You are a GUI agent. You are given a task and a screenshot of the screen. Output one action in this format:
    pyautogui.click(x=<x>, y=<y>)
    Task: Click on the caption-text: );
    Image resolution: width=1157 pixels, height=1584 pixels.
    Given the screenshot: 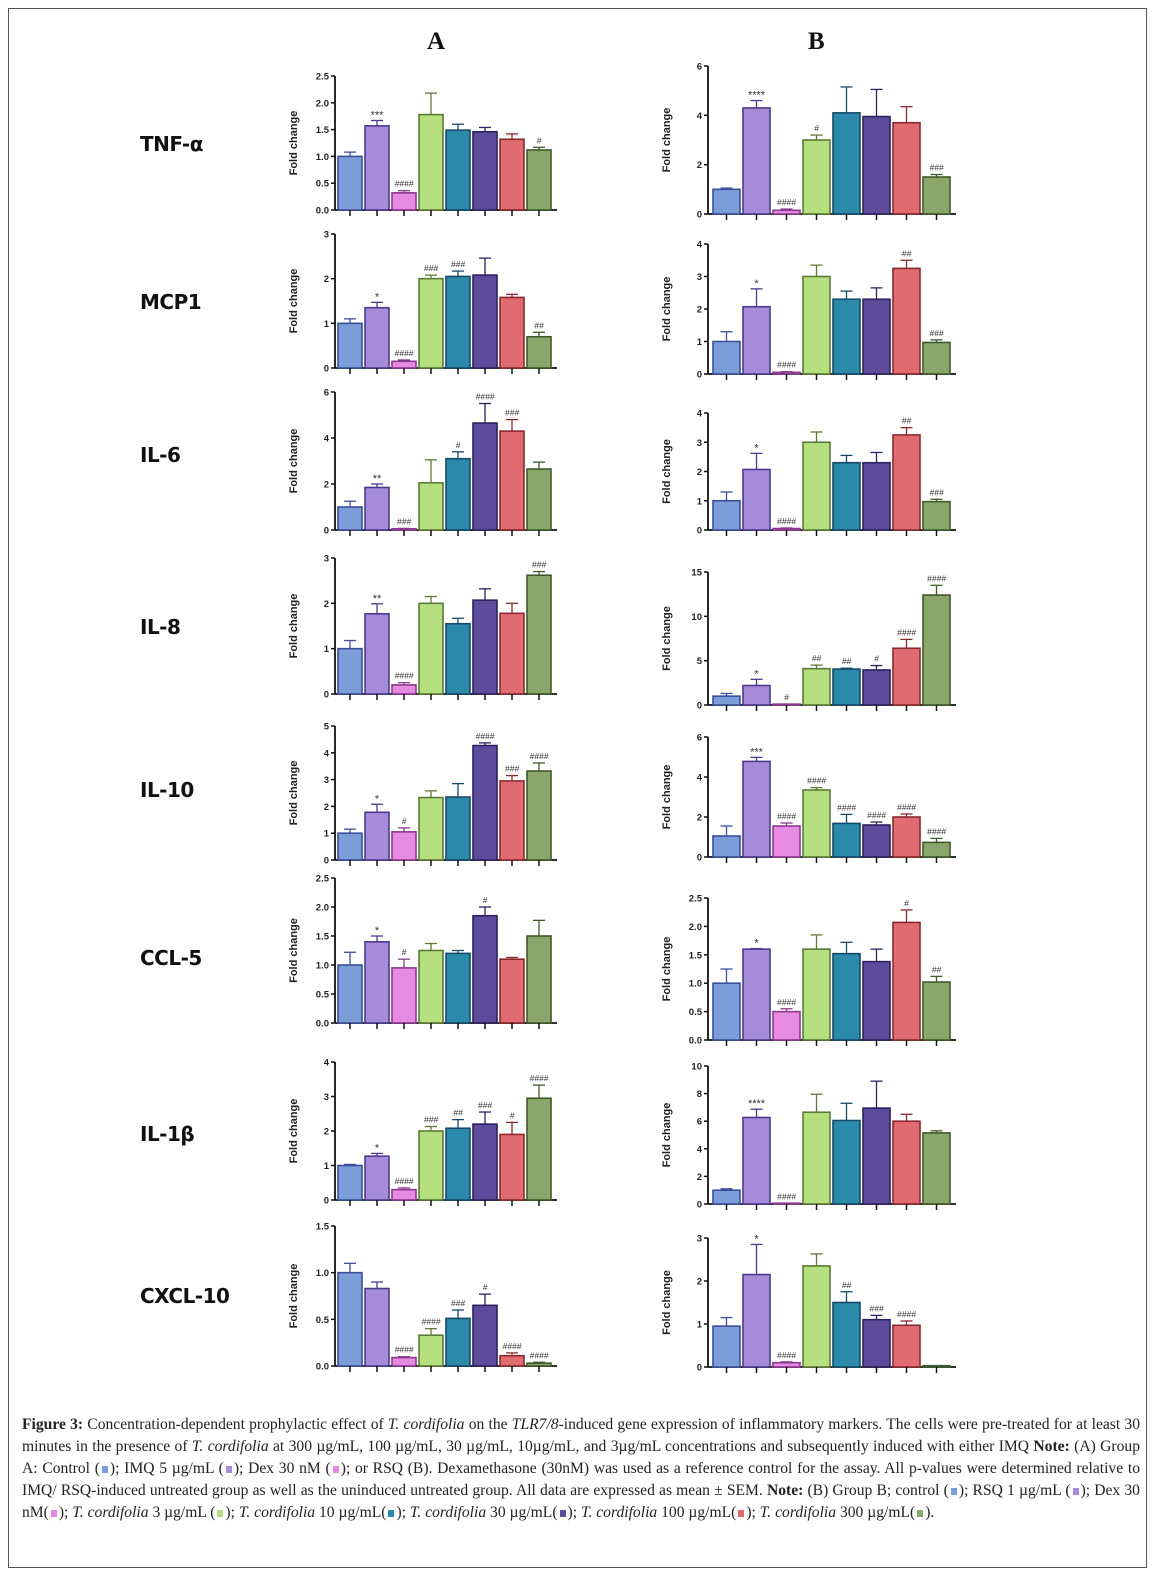 What is the action you would take?
    pyautogui.click(x=403, y=1512)
    